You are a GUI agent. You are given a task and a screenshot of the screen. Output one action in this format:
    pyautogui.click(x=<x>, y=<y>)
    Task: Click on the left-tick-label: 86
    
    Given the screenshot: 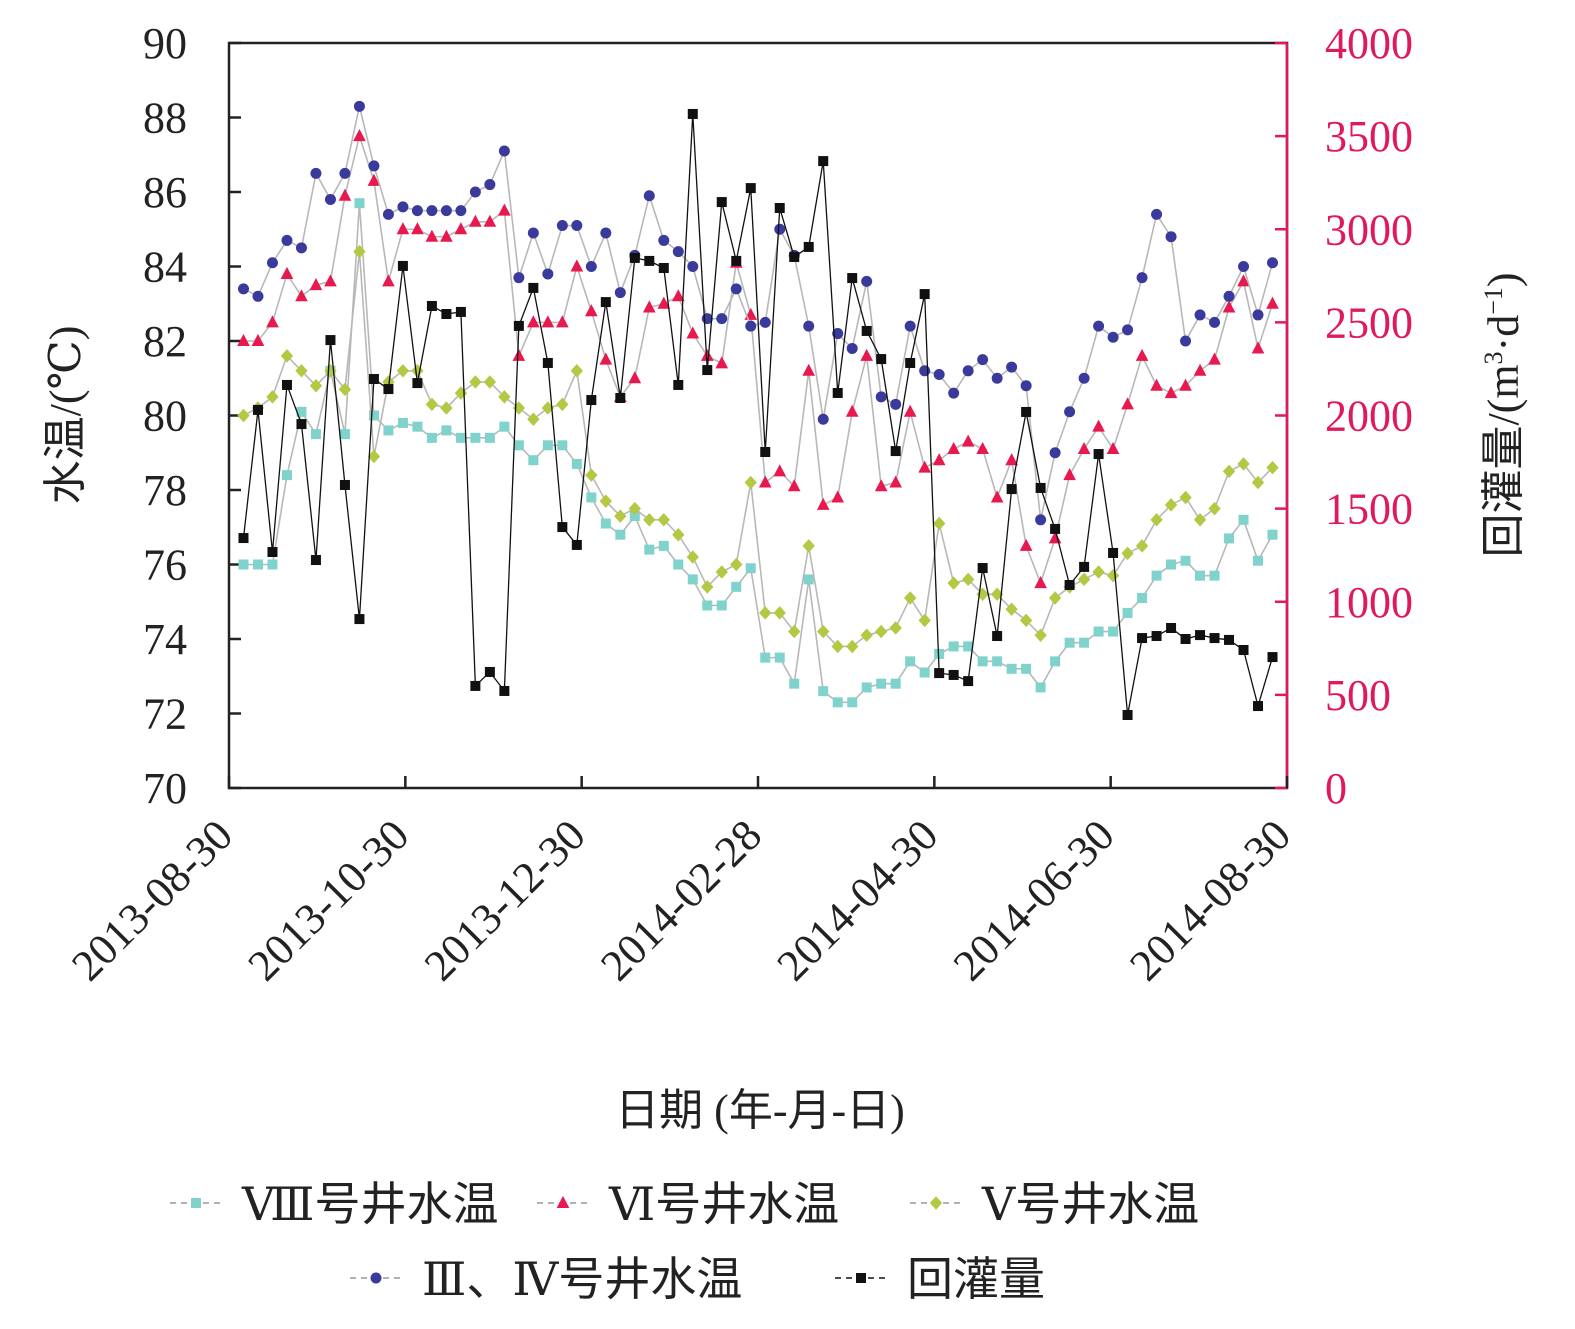 What is the action you would take?
    pyautogui.click(x=165, y=192)
    